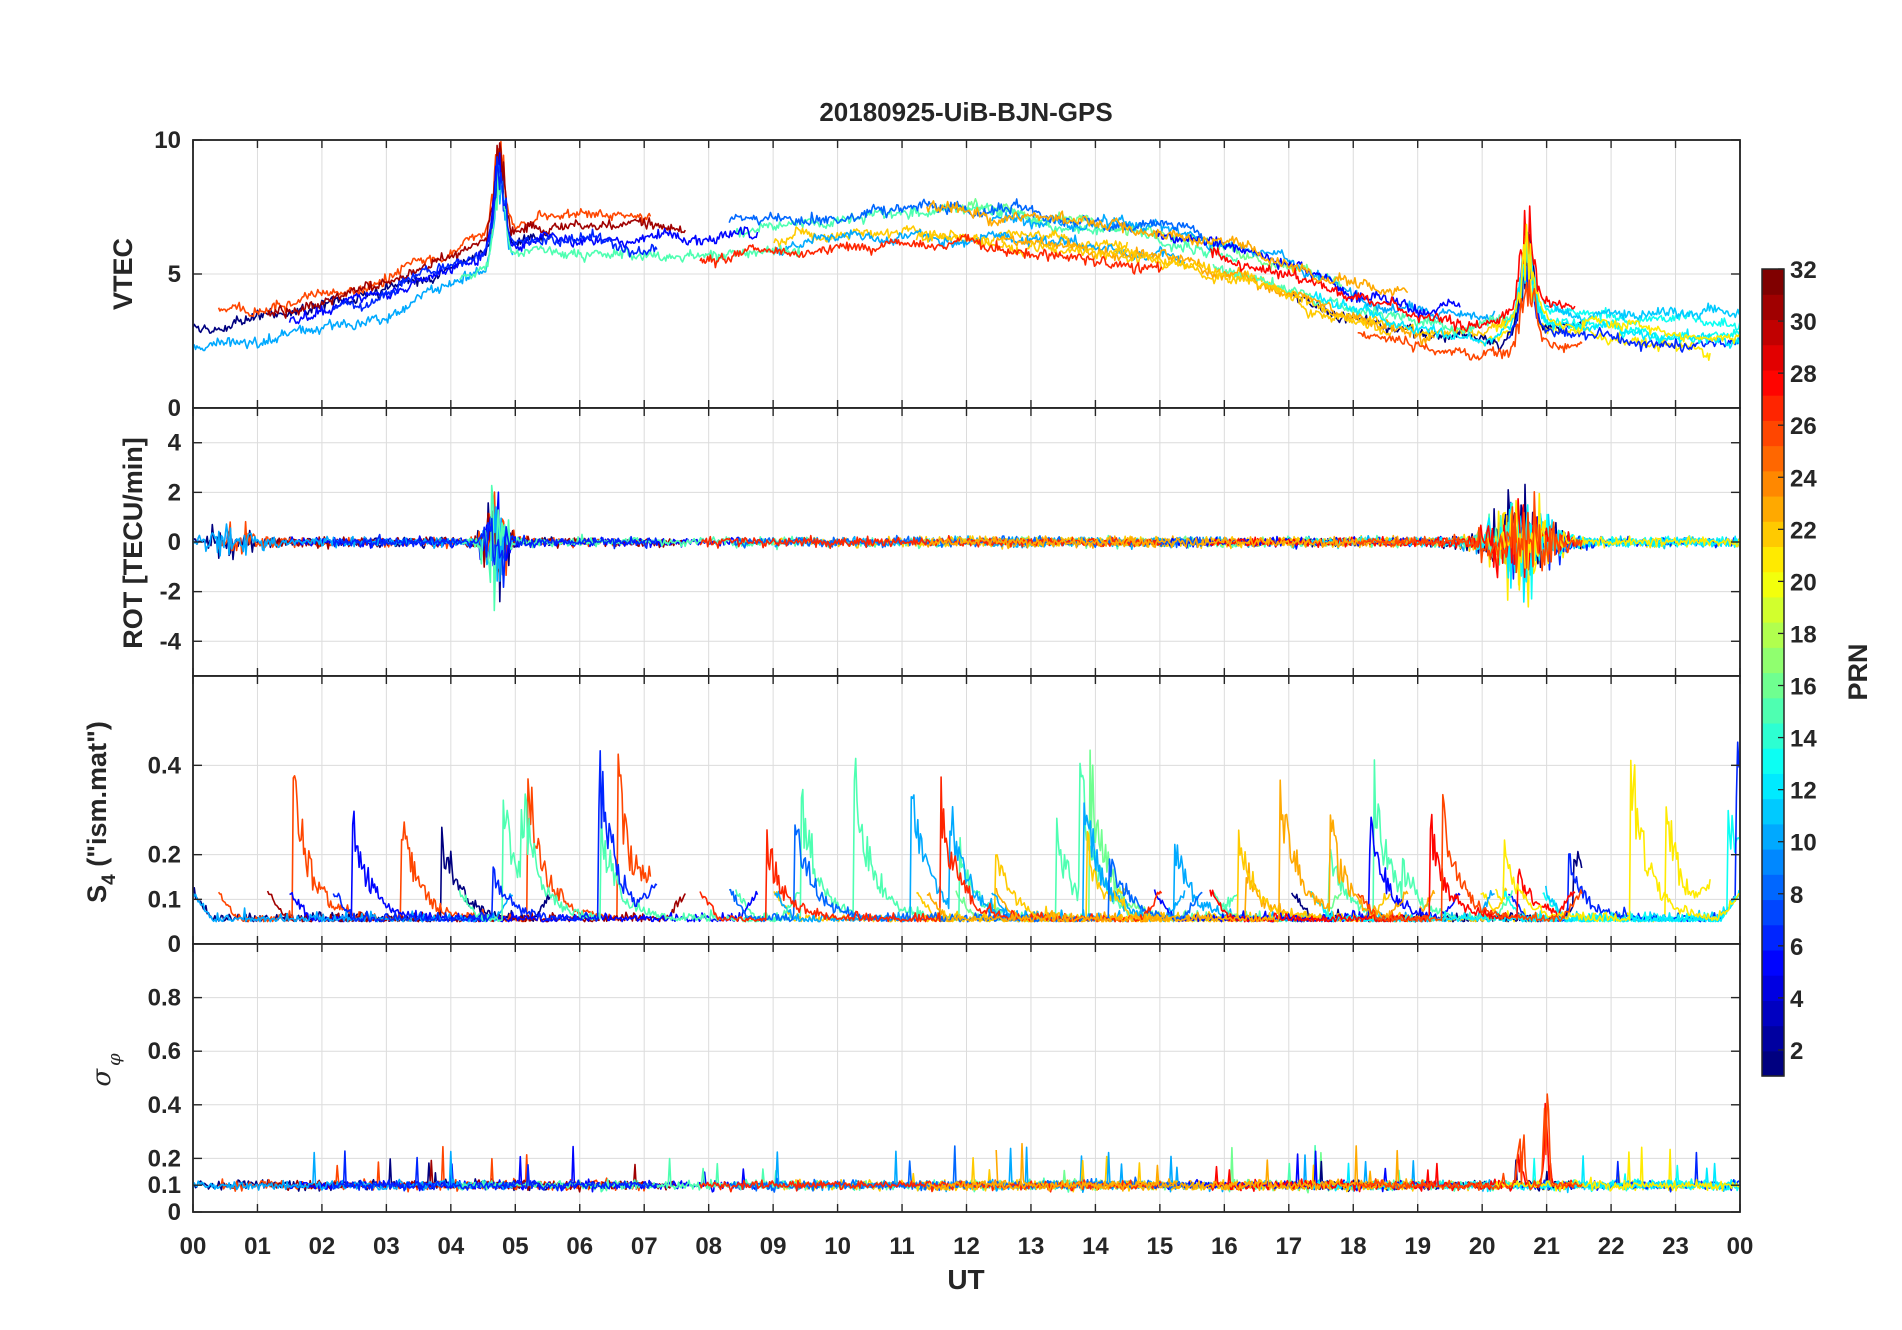  I want to click on x-tick-label: 02, so click(322, 1246).